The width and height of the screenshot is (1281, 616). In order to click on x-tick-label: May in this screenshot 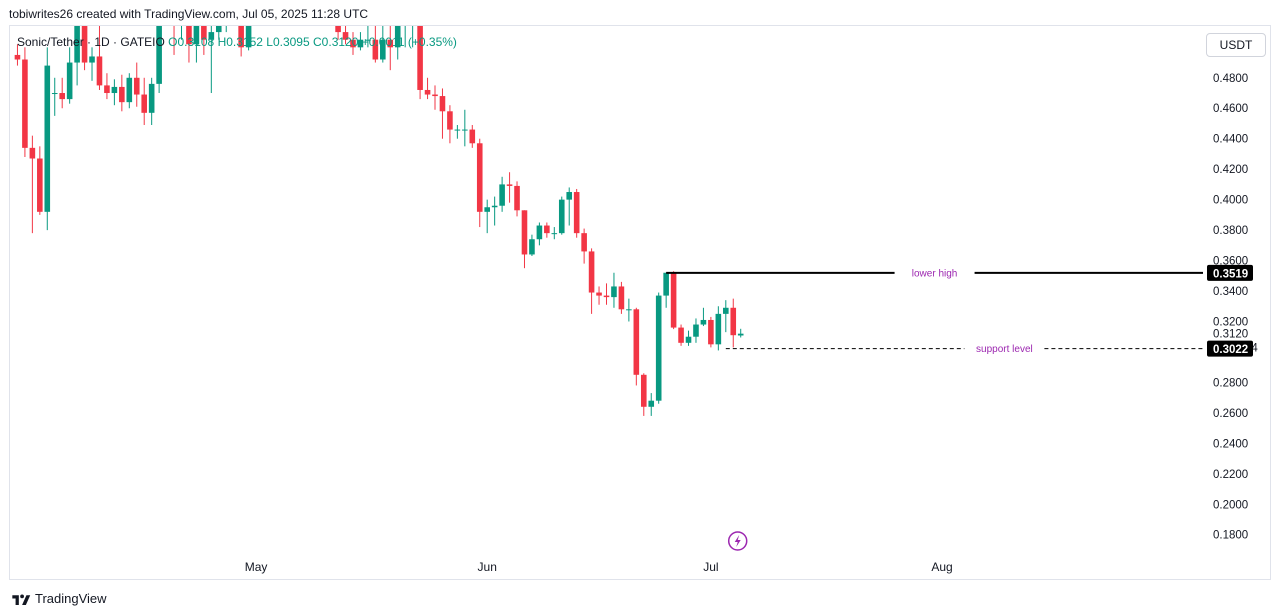, I will do `click(256, 567)`.